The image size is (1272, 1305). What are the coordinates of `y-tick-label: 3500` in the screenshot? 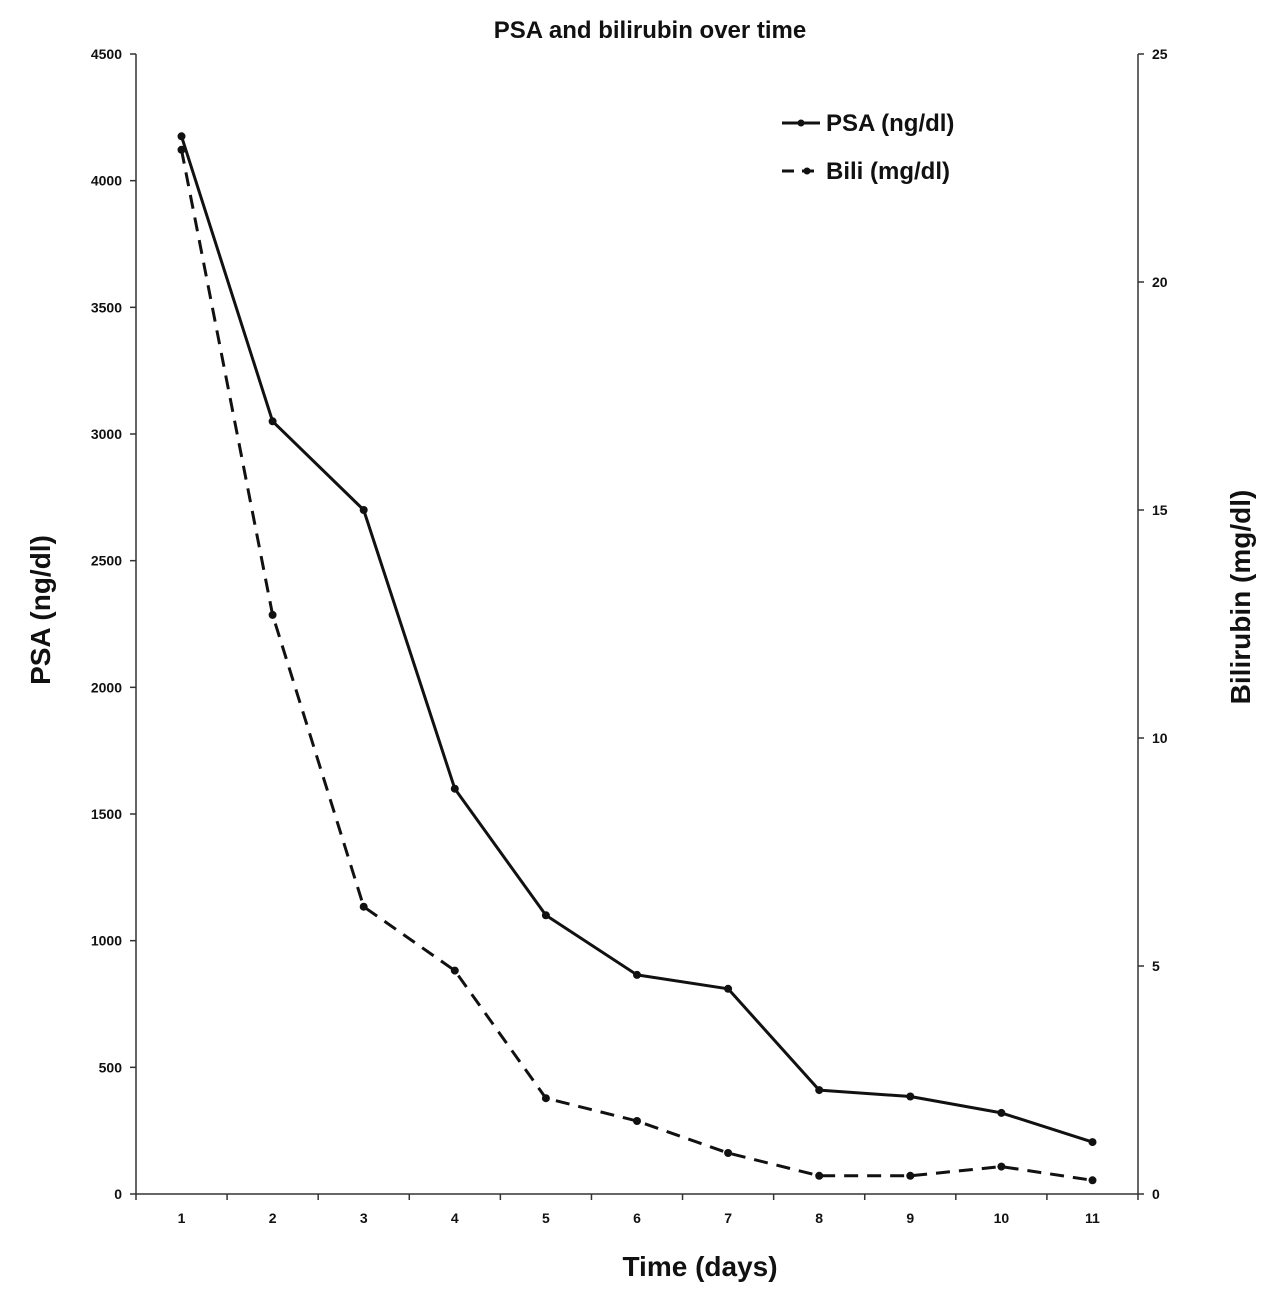 It's located at (106, 307).